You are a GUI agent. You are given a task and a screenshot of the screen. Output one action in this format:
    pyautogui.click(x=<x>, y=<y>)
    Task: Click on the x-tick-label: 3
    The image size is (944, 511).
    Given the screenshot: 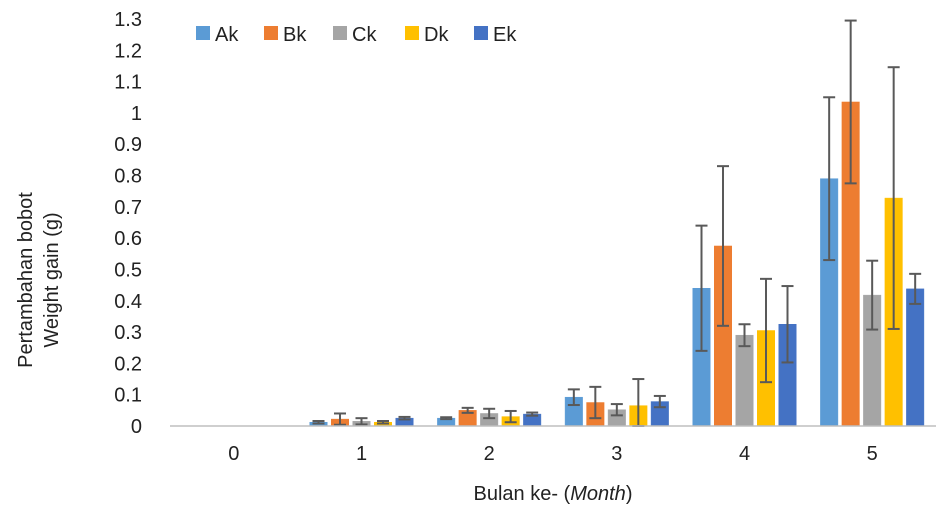 What is the action you would take?
    pyautogui.click(x=616, y=454)
    